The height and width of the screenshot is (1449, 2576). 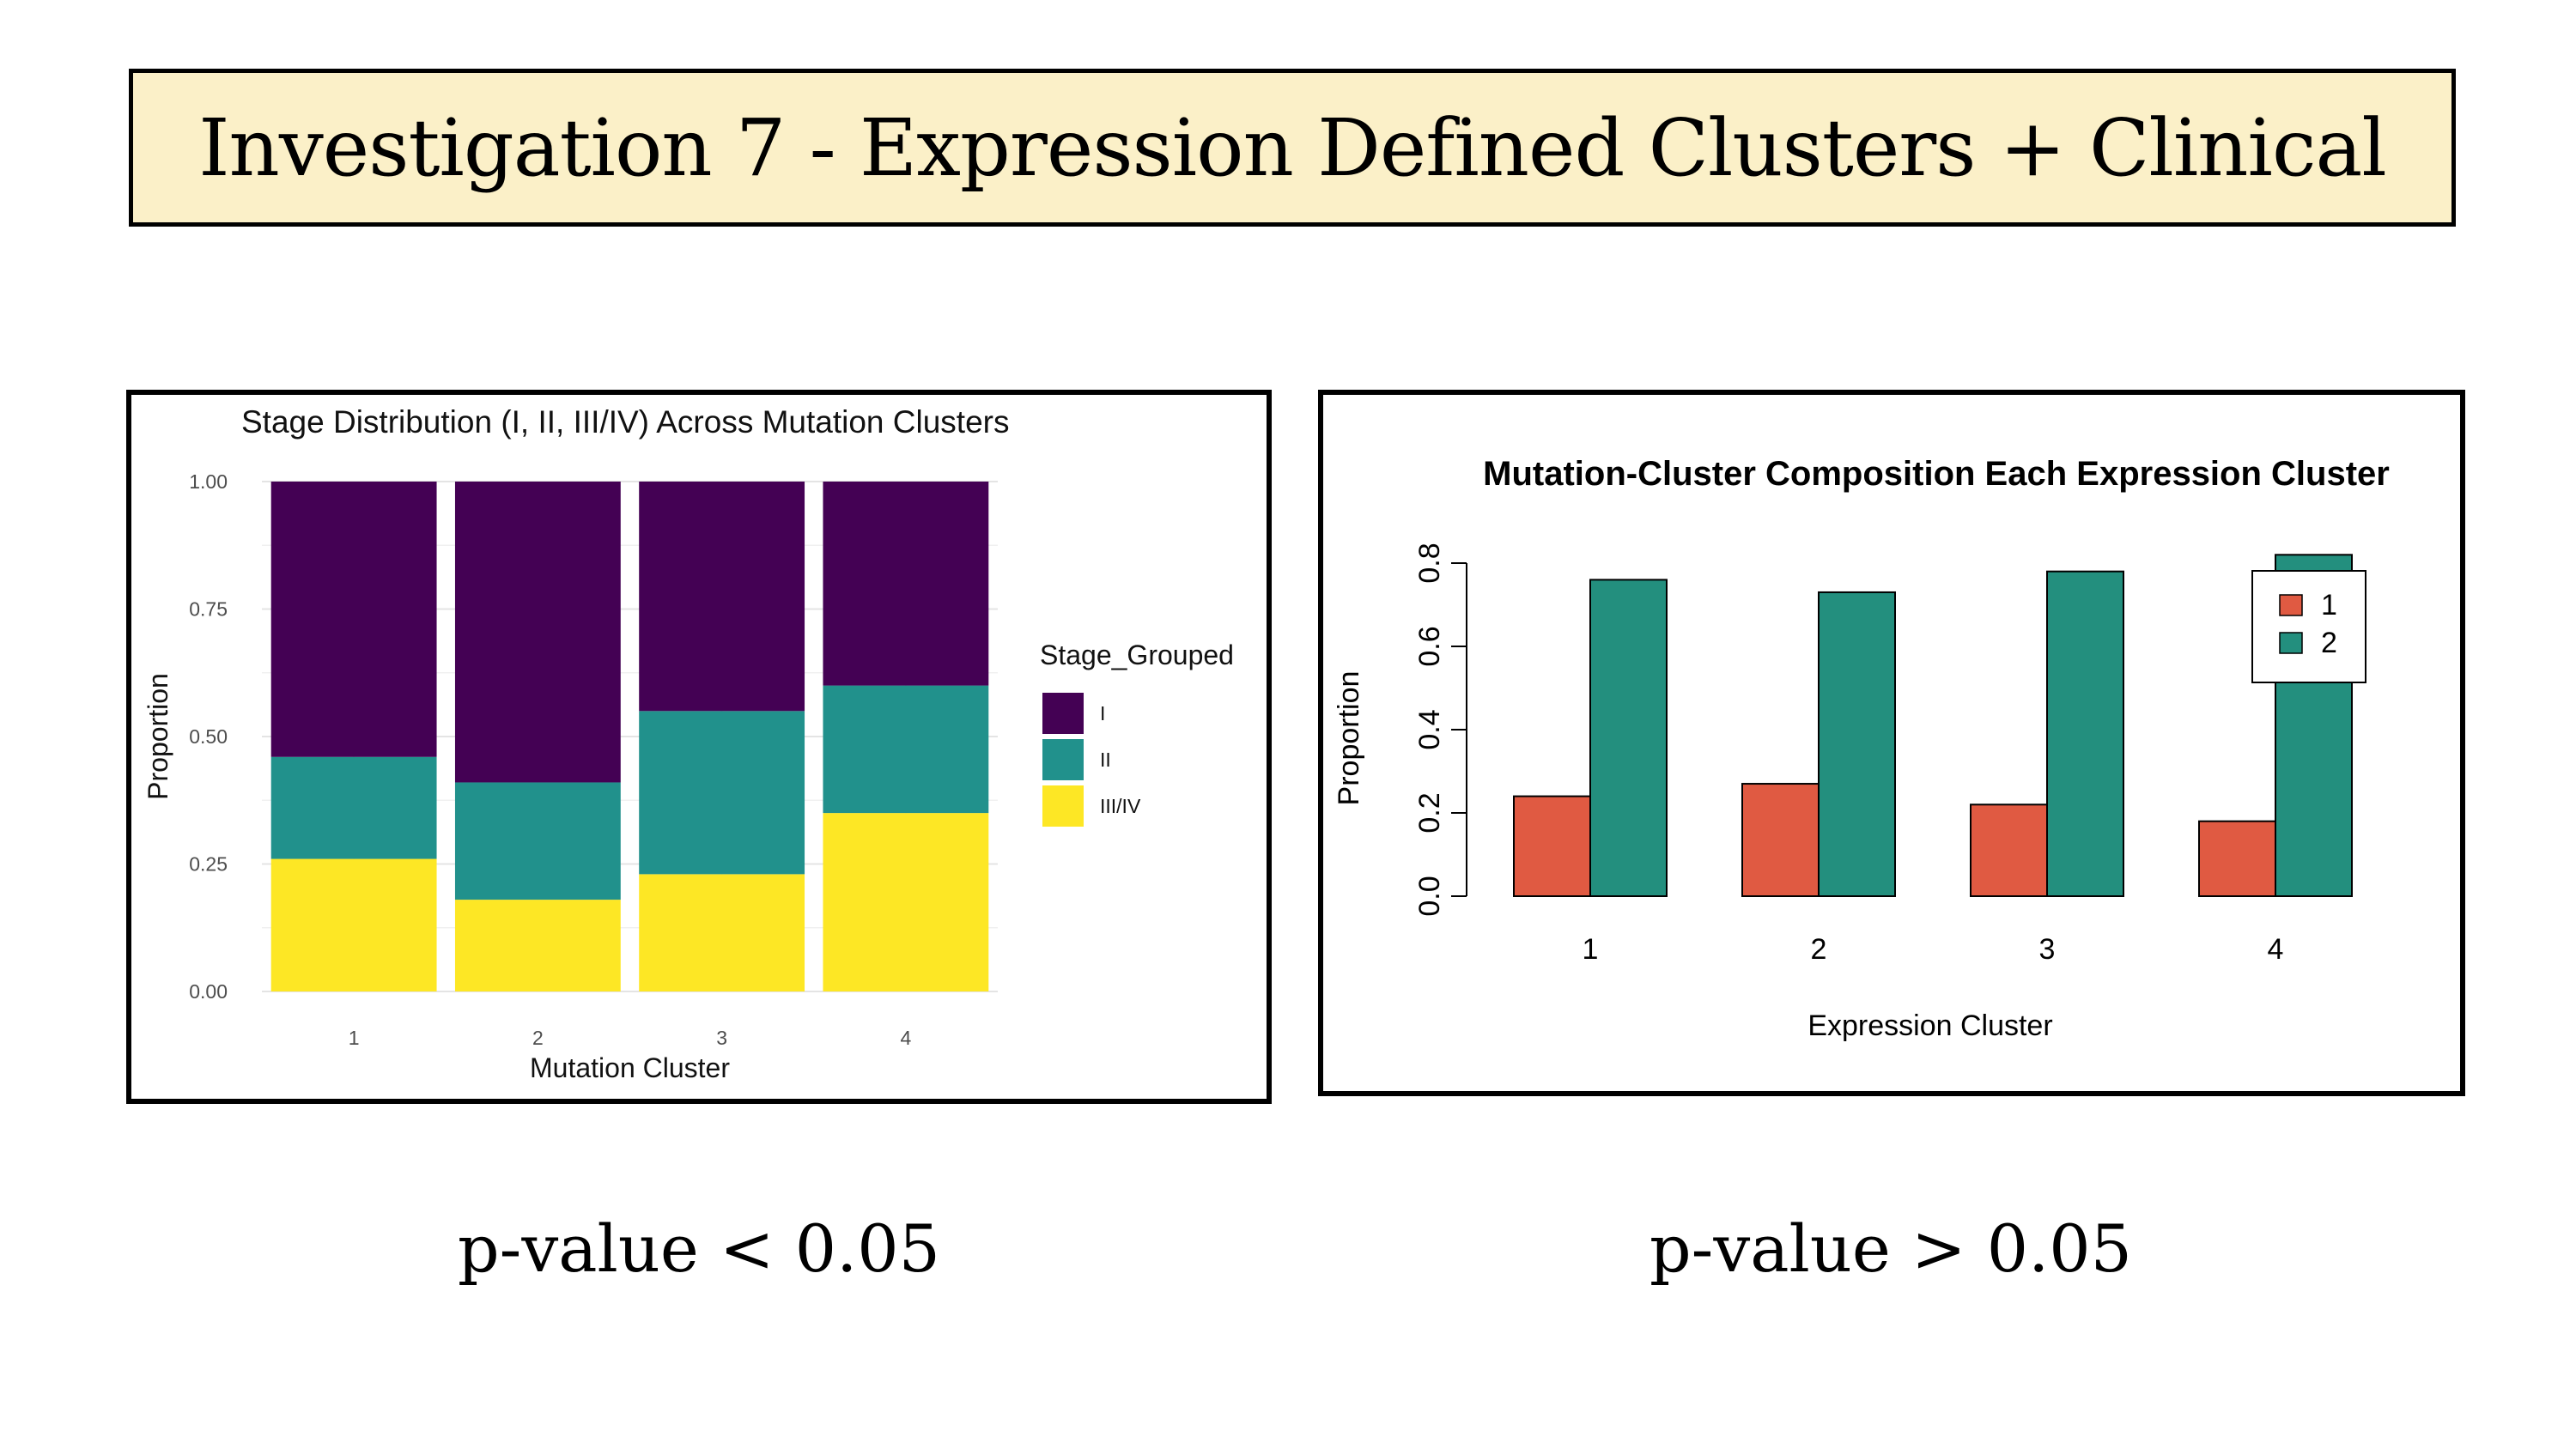 What do you see at coordinates (1429, 896) in the screenshot?
I see `y-tick-label: 0.0` at bounding box center [1429, 896].